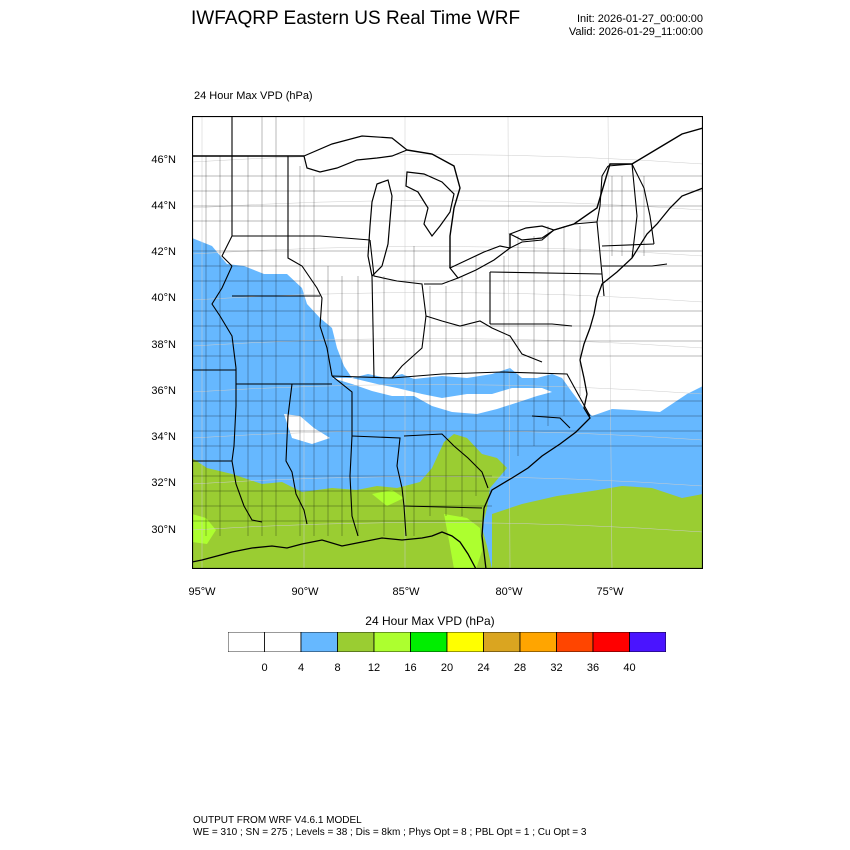 The image size is (850, 850). I want to click on lon-label: 95°W, so click(202, 592).